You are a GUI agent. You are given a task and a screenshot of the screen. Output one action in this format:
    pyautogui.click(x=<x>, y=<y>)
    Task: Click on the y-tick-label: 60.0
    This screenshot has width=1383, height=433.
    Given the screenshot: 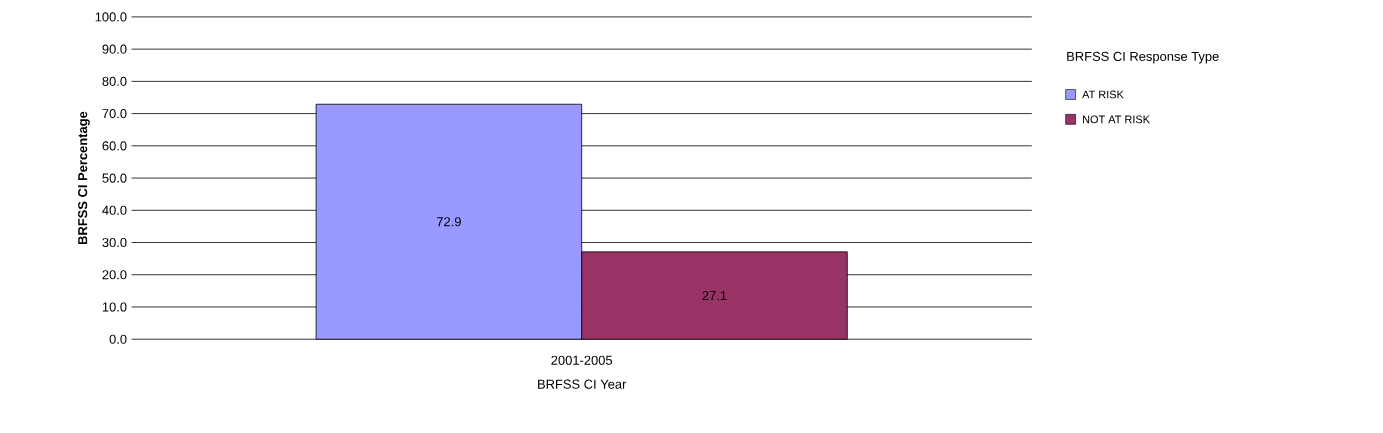 What is the action you would take?
    pyautogui.click(x=114, y=146)
    